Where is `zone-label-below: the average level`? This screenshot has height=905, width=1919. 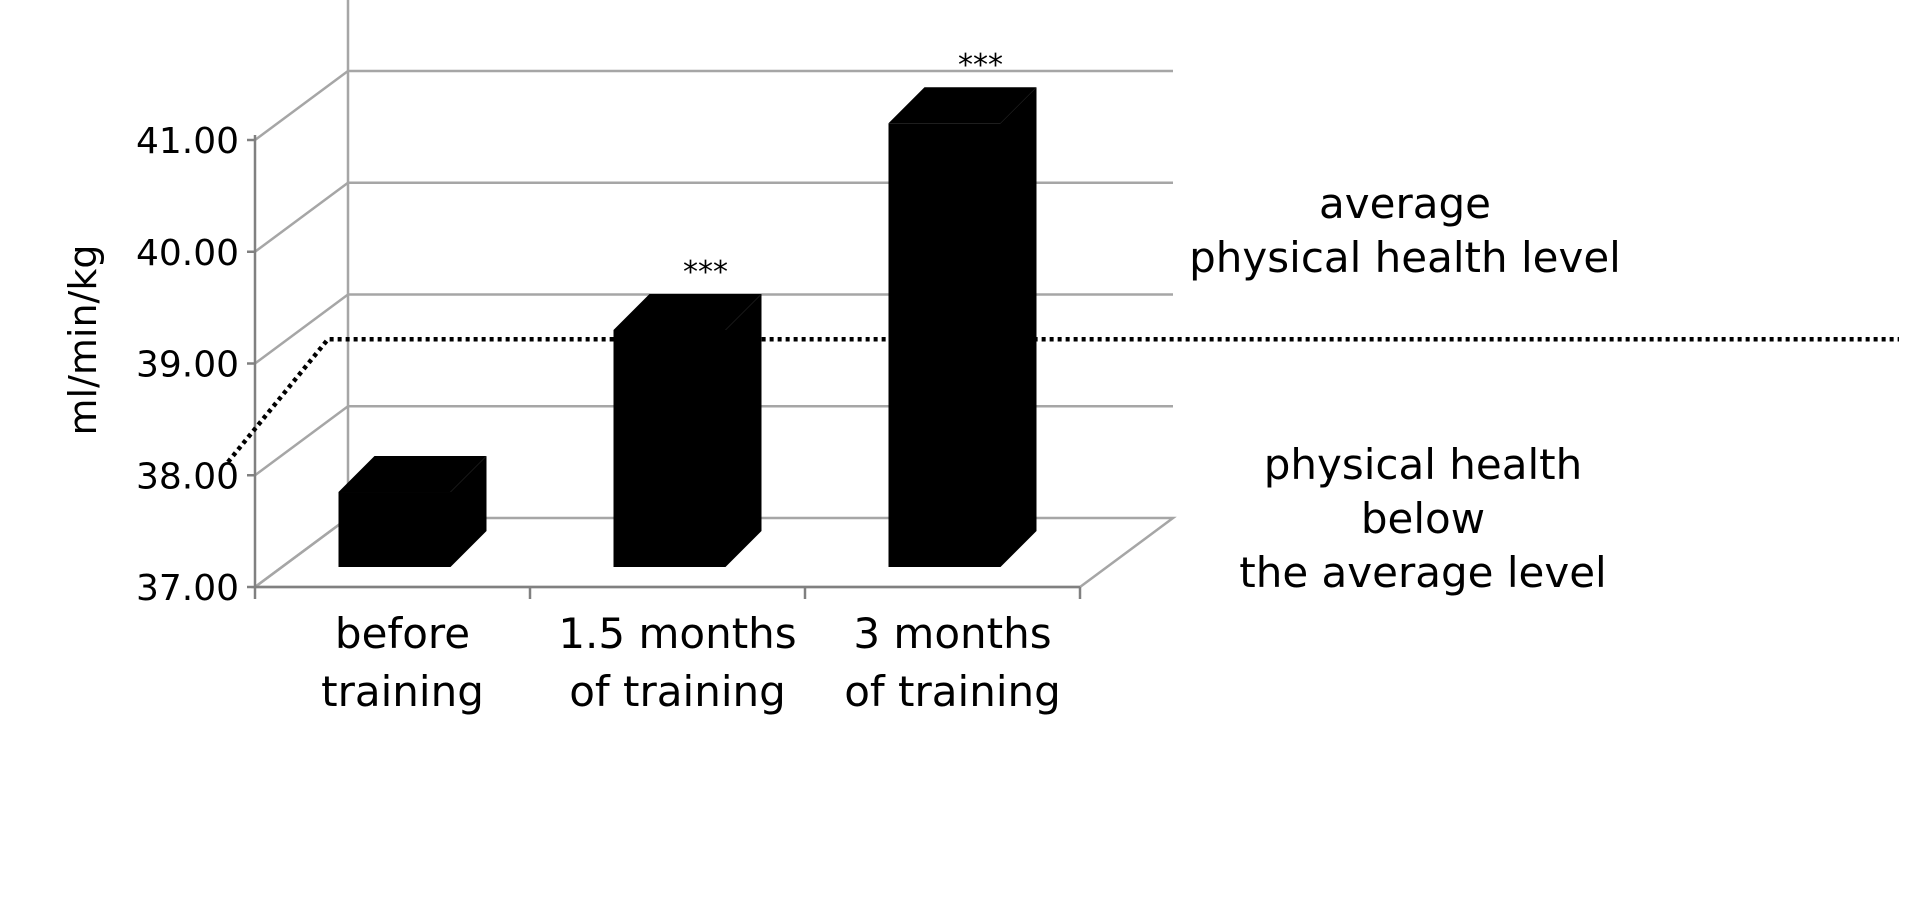
zone-label-below: the average level is located at coordinates (1422, 572).